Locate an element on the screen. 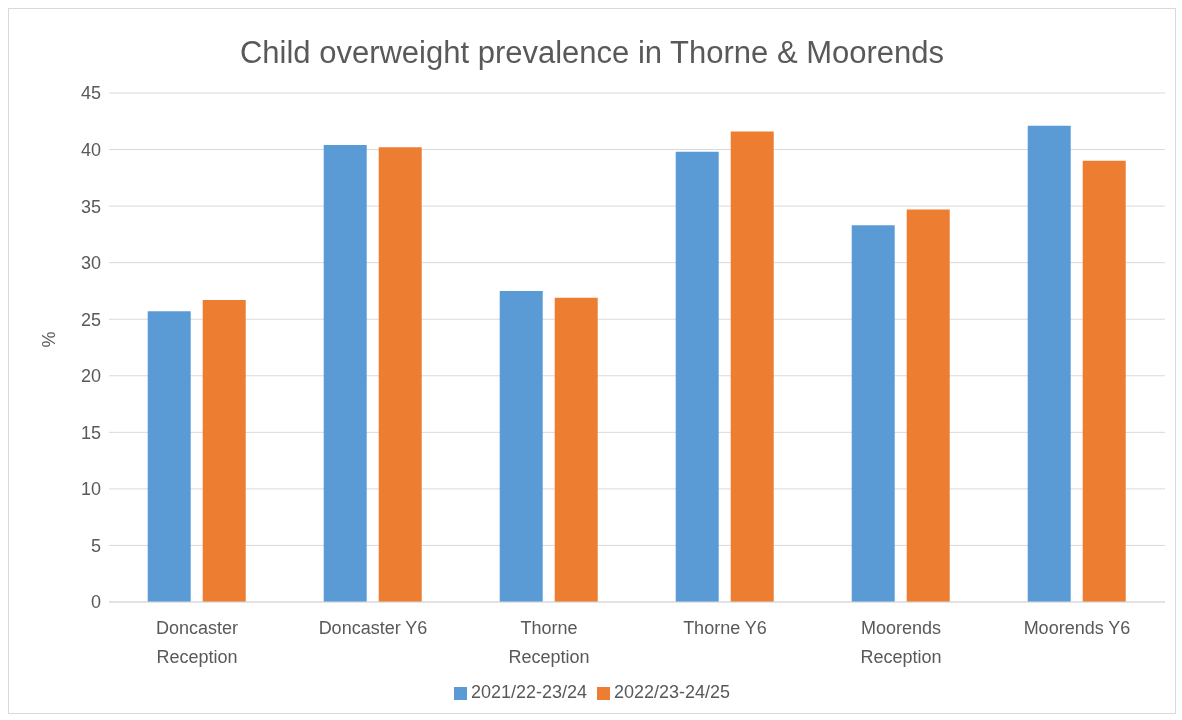 The height and width of the screenshot is (720, 1182). y-tick-label: 0 is located at coordinates (95, 602).